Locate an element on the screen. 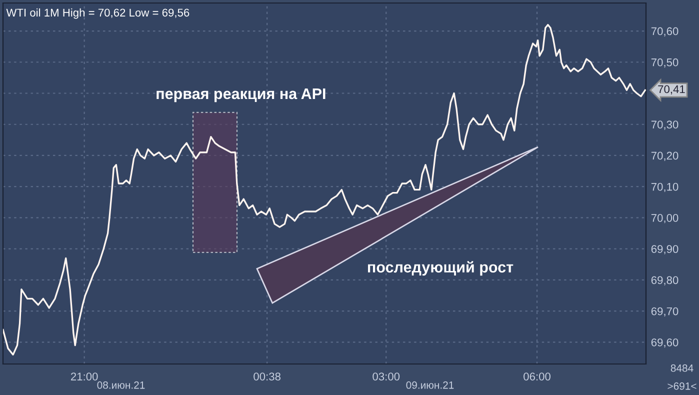 The height and width of the screenshot is (395, 699). y-tick-label: 70,30 is located at coordinates (664, 125).